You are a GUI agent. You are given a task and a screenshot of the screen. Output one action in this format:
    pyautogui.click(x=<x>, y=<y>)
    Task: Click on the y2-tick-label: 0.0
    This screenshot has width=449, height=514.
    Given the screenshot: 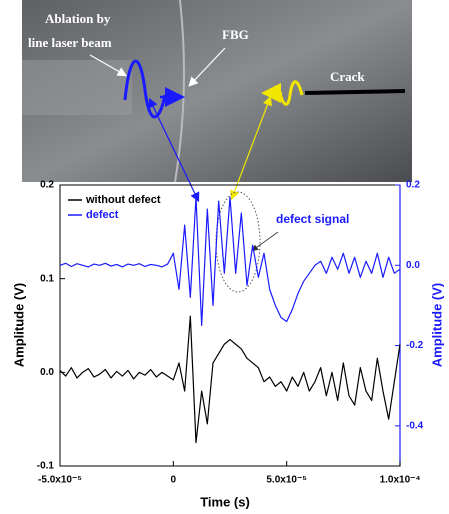 What is the action you would take?
    pyautogui.click(x=413, y=265)
    